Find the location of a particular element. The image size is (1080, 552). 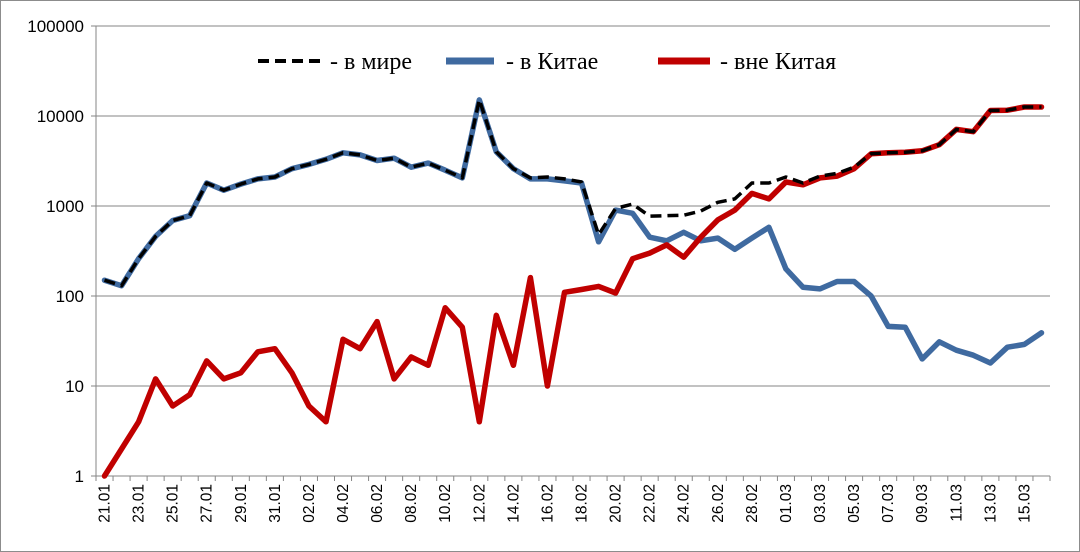

x-tick-label: 15.03 is located at coordinates (1024, 503).